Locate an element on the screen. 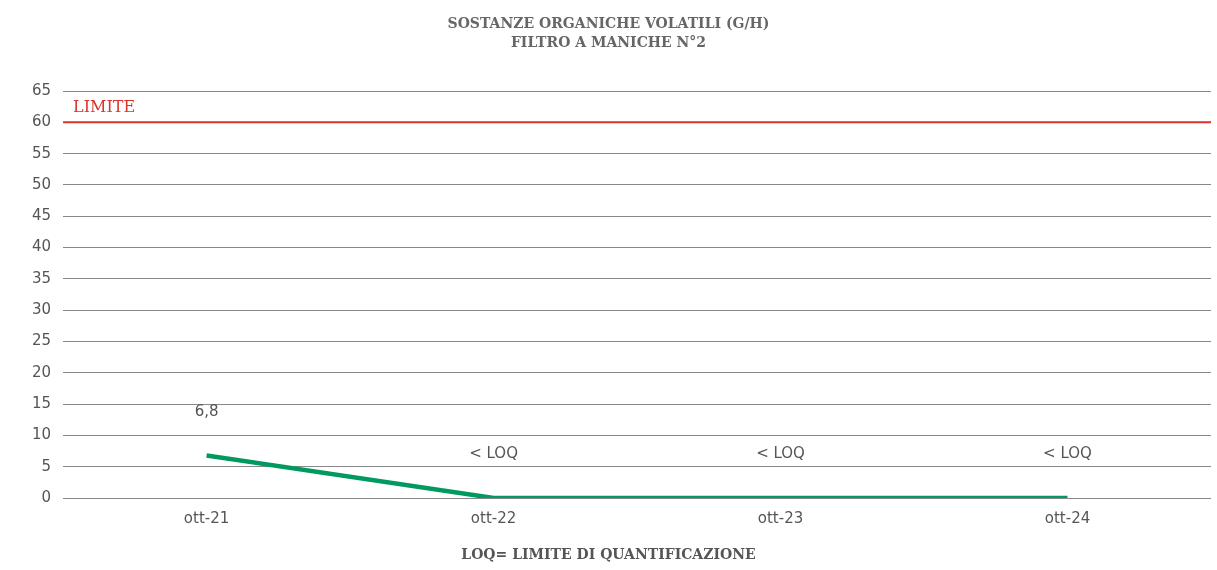 This screenshot has height=570, width=1217. x-tick-label: ott-21 is located at coordinates (206, 517).